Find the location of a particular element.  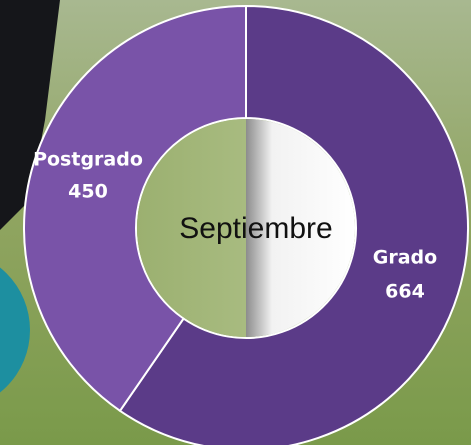

slice-value: 450 is located at coordinates (88, 192).